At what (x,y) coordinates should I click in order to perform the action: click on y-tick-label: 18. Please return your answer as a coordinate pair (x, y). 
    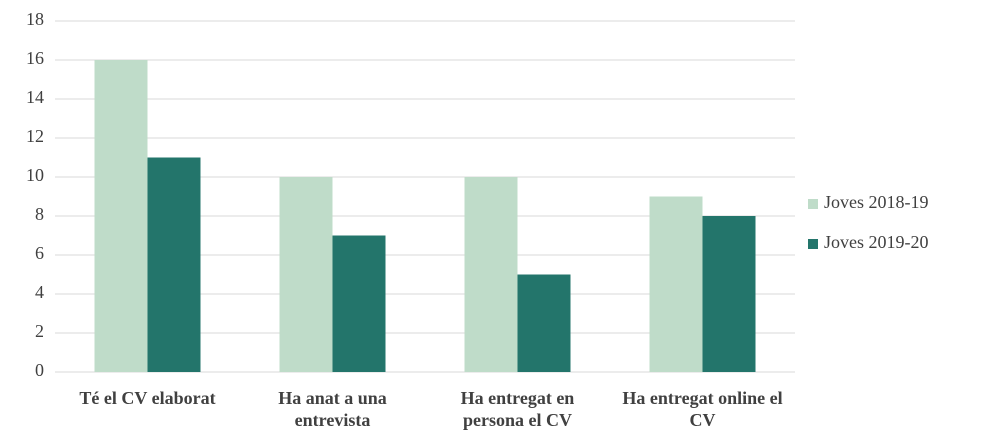
    Looking at the image, I should click on (35, 19).